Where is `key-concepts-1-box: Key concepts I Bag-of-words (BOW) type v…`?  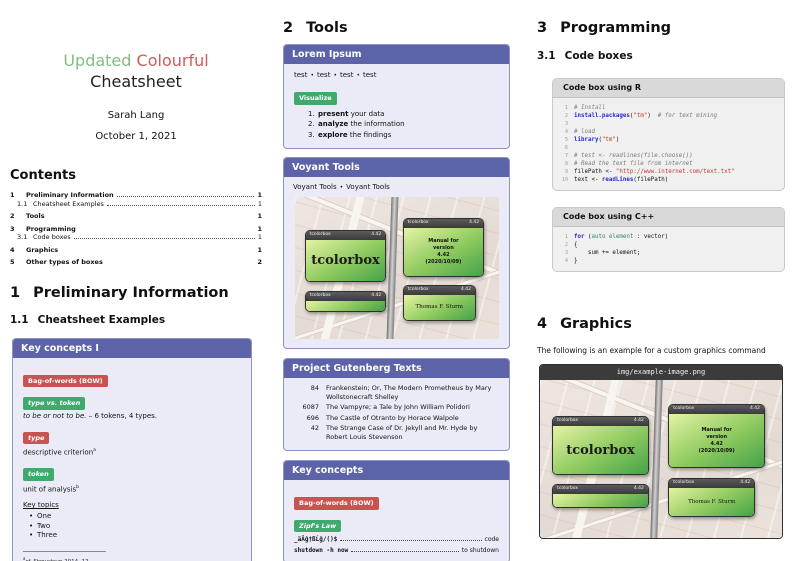 key-concepts-1-box: Key concepts I Bag-of-words (BOW) type v… is located at coordinates (132, 449).